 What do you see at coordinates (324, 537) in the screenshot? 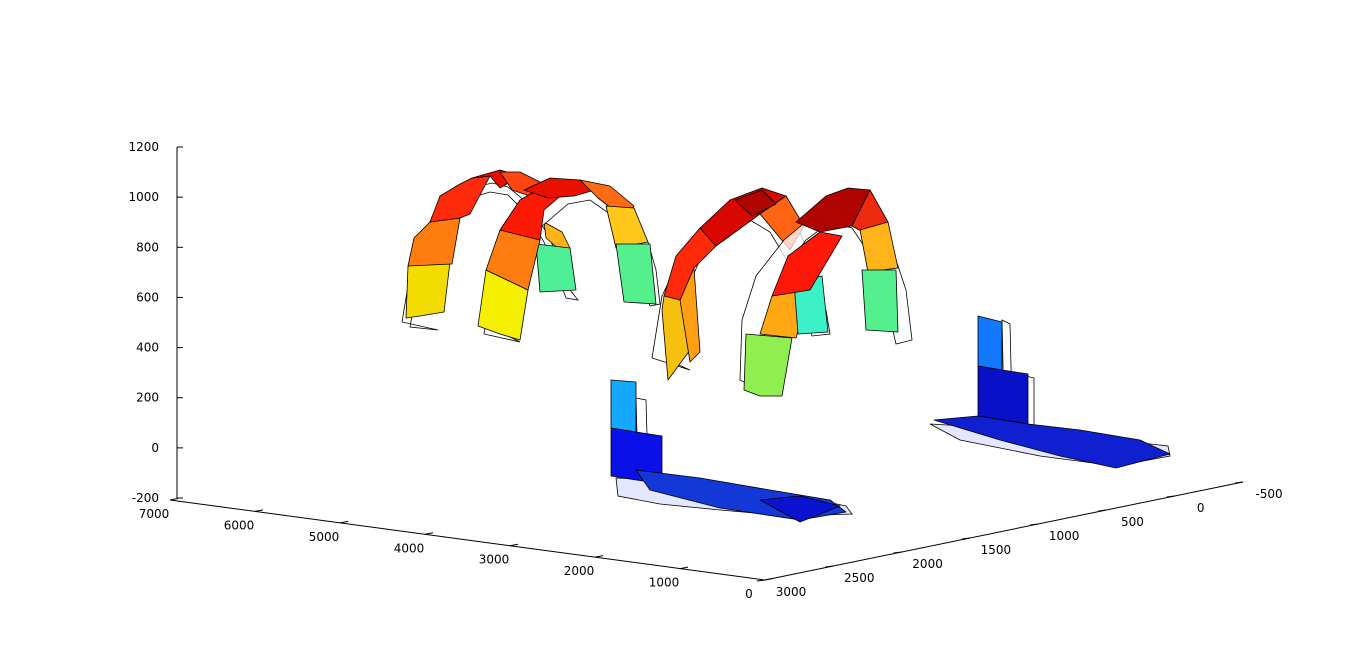
I see `y-tick-label: 5000` at bounding box center [324, 537].